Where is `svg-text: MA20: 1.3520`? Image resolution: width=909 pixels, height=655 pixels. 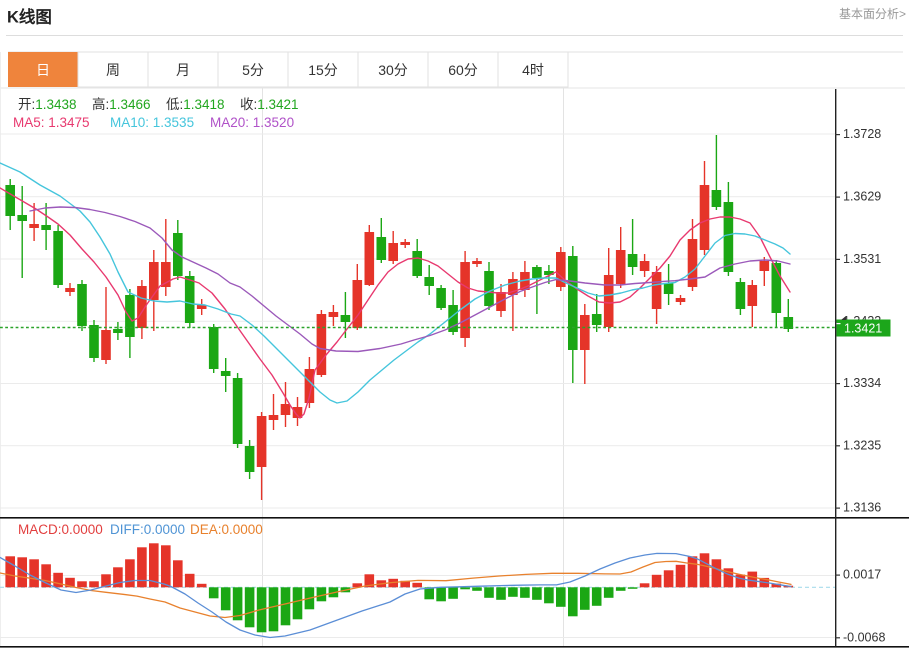 svg-text: MA20: 1.3520 is located at coordinates (252, 122).